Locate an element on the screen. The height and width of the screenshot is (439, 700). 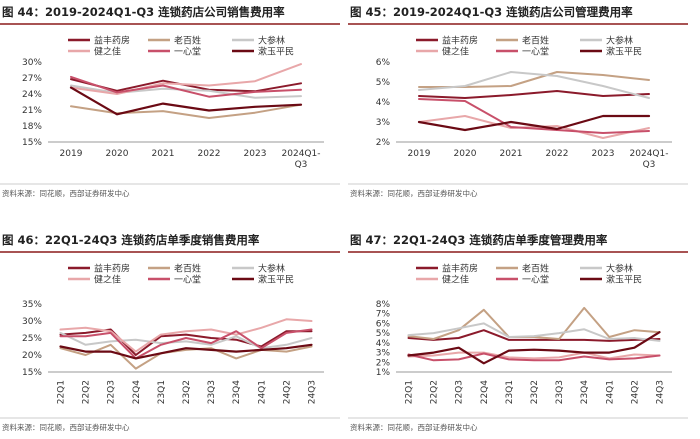
y-tick-label: 15% is located at coordinates (32, 373).